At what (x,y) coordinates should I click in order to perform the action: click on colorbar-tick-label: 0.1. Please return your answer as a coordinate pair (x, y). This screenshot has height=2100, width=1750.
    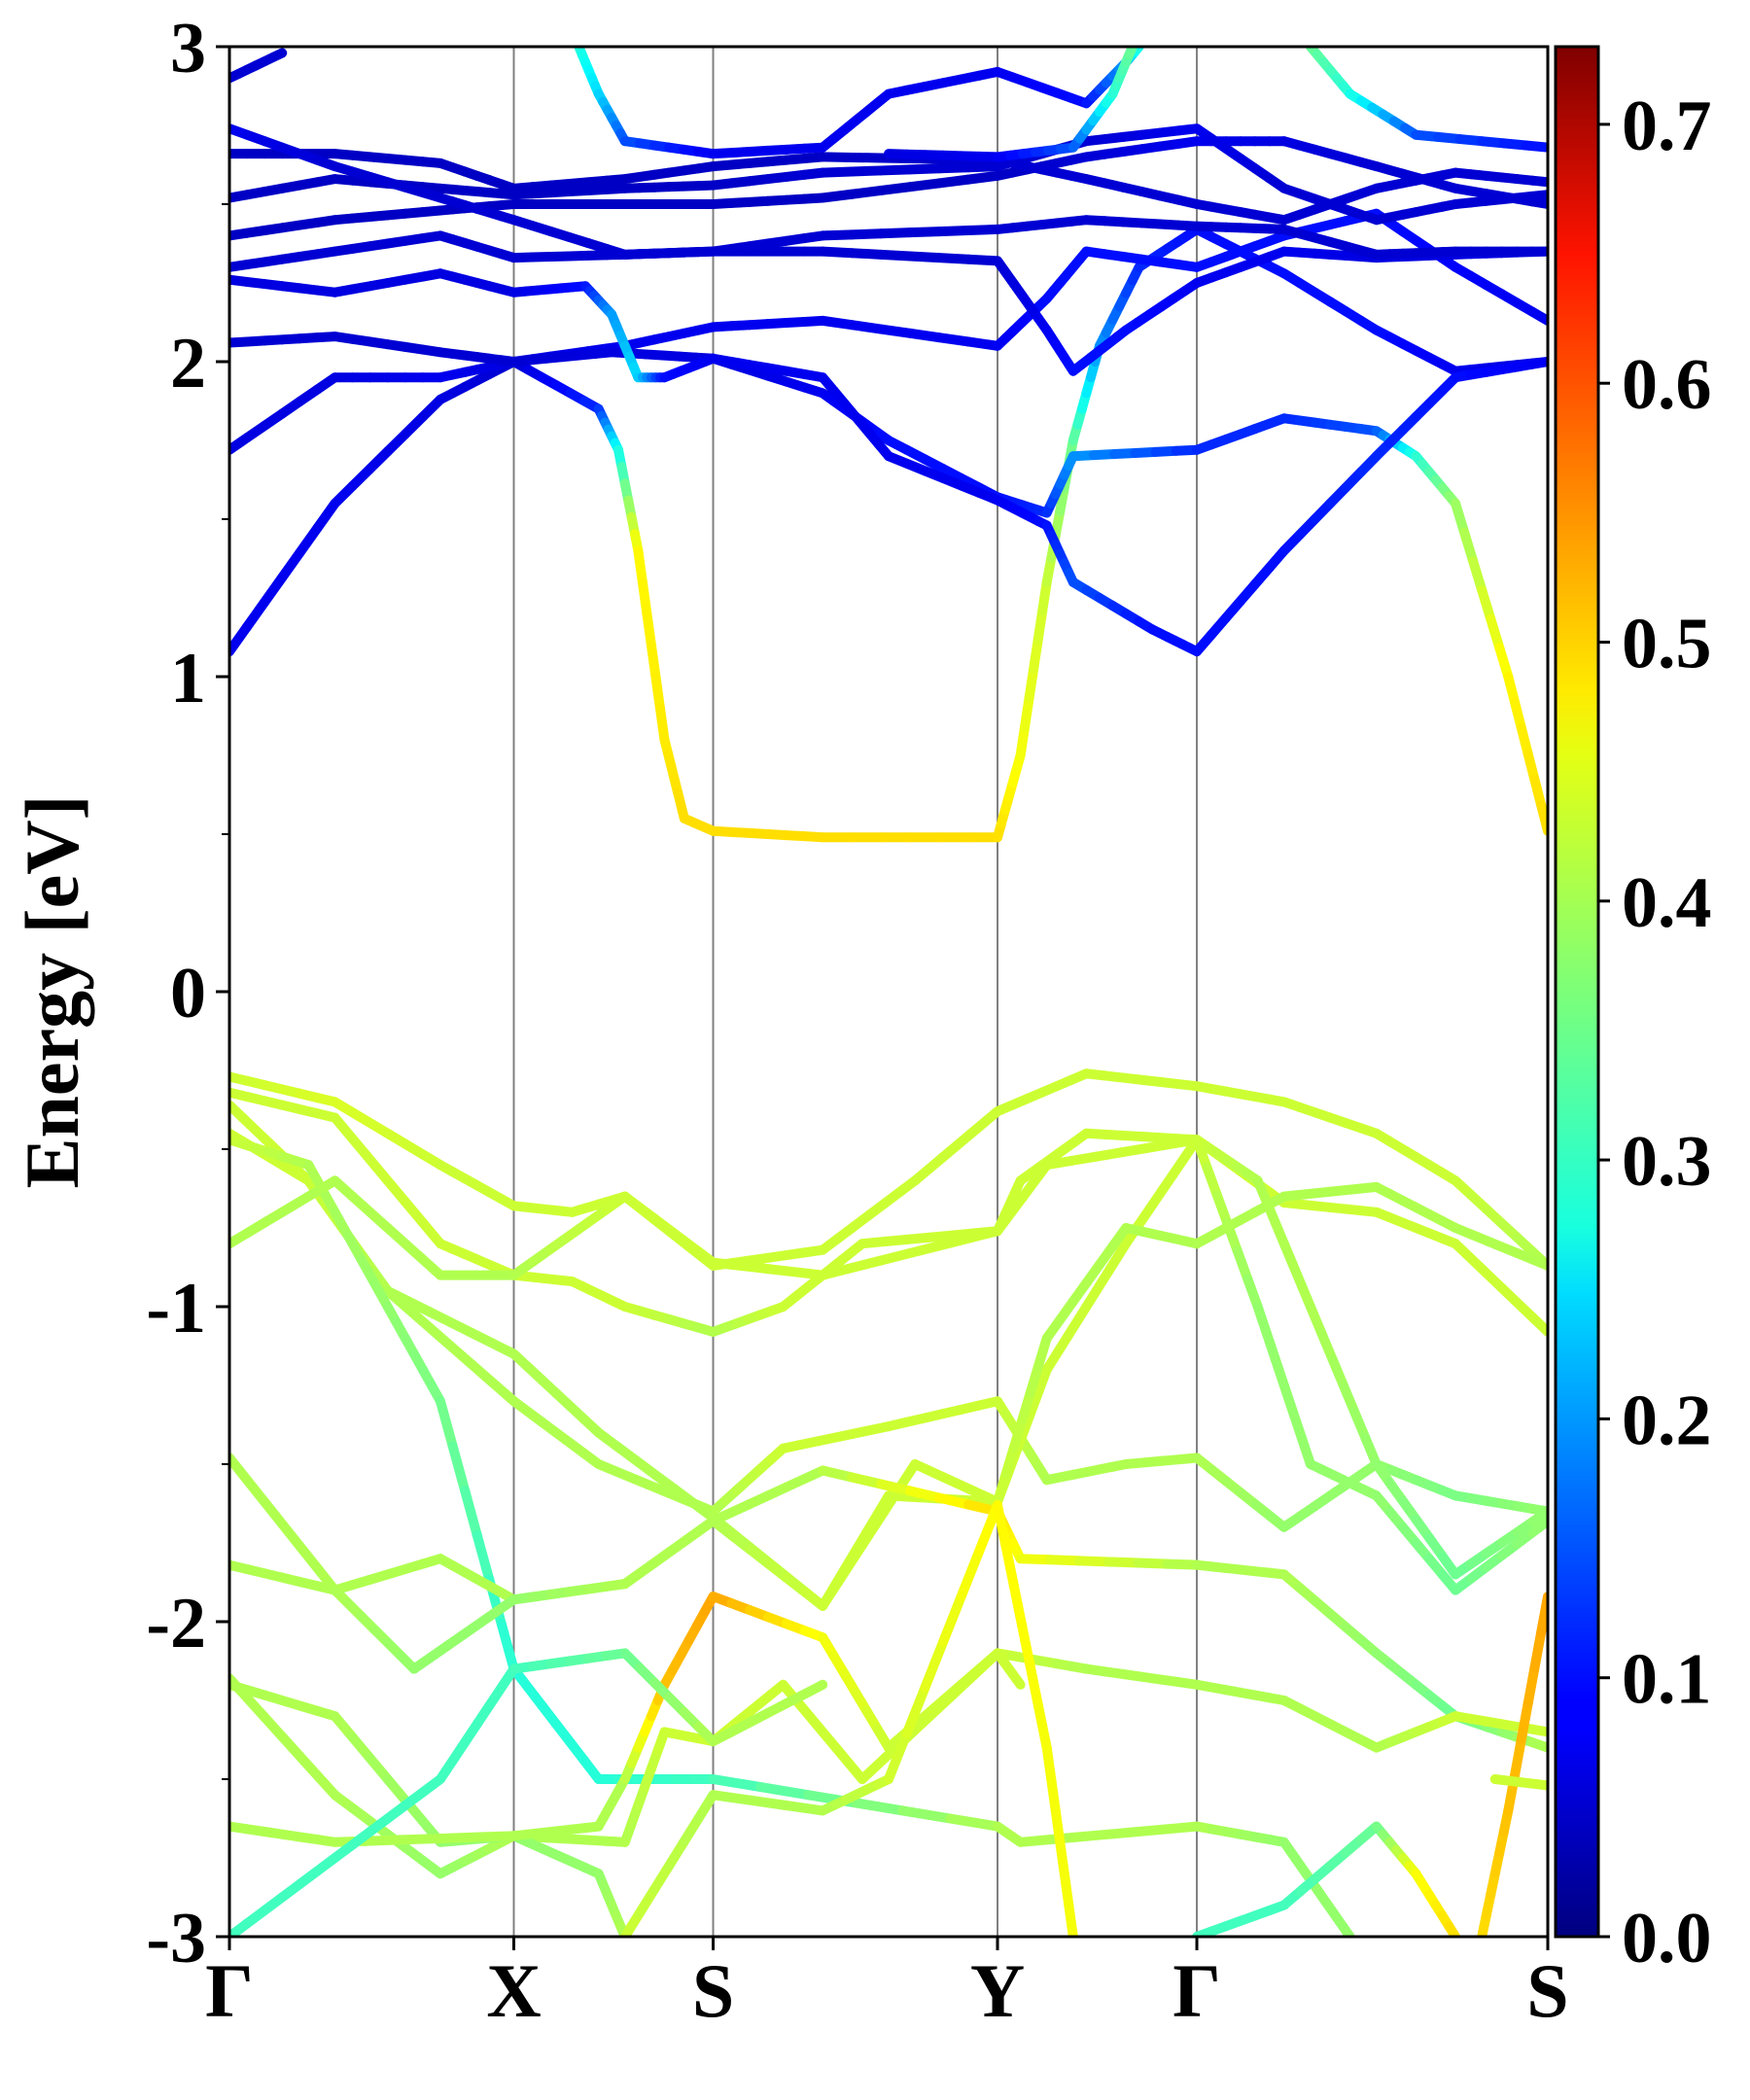
    Looking at the image, I should click on (1667, 1680).